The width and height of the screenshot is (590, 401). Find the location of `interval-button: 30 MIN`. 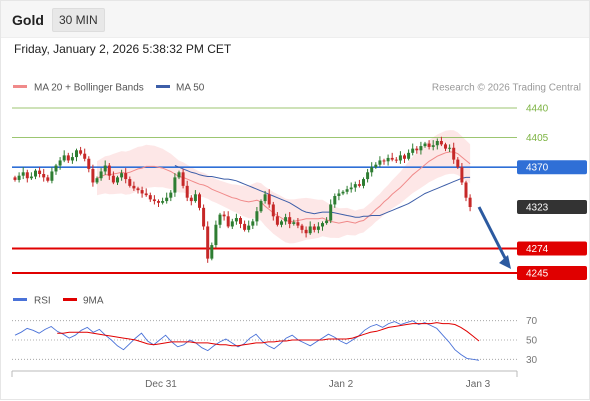

interval-button: 30 MIN is located at coordinates (78, 20).